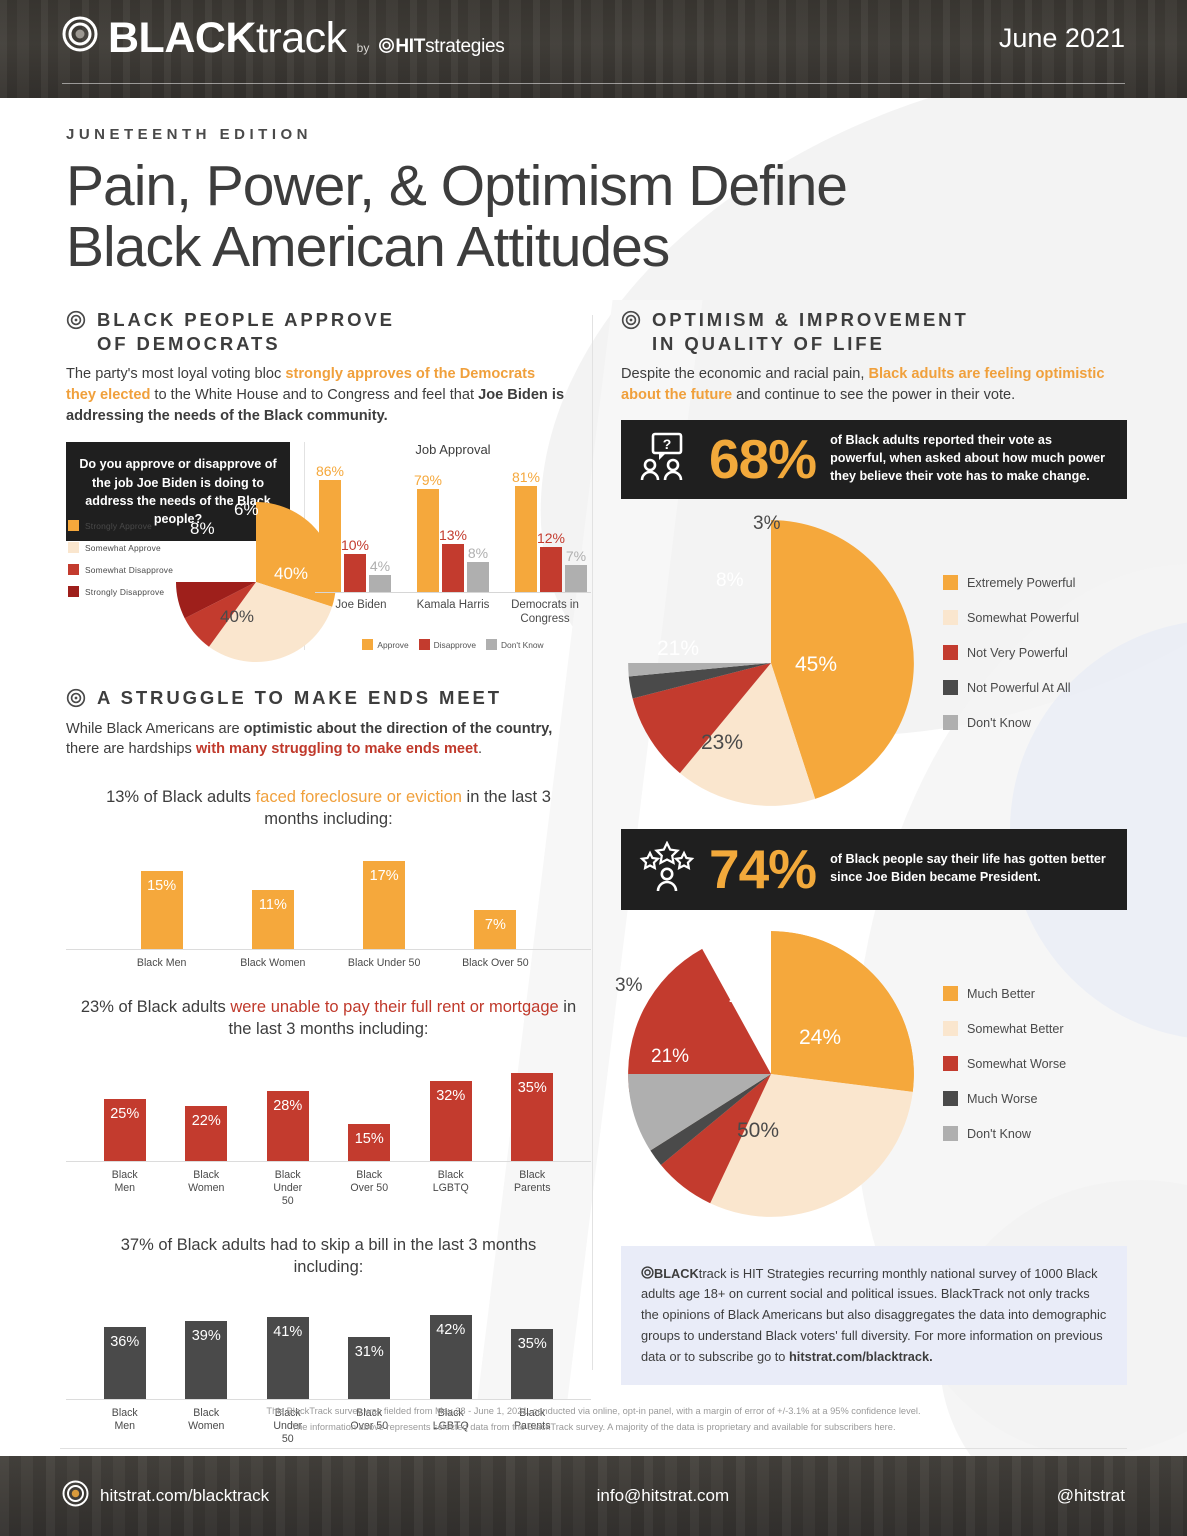  Describe the element at coordinates (328, 331) in the screenshot. I see `section-heading-approve: BLACK PEOPLE APPROVE OF DEMOCRATS` at that location.